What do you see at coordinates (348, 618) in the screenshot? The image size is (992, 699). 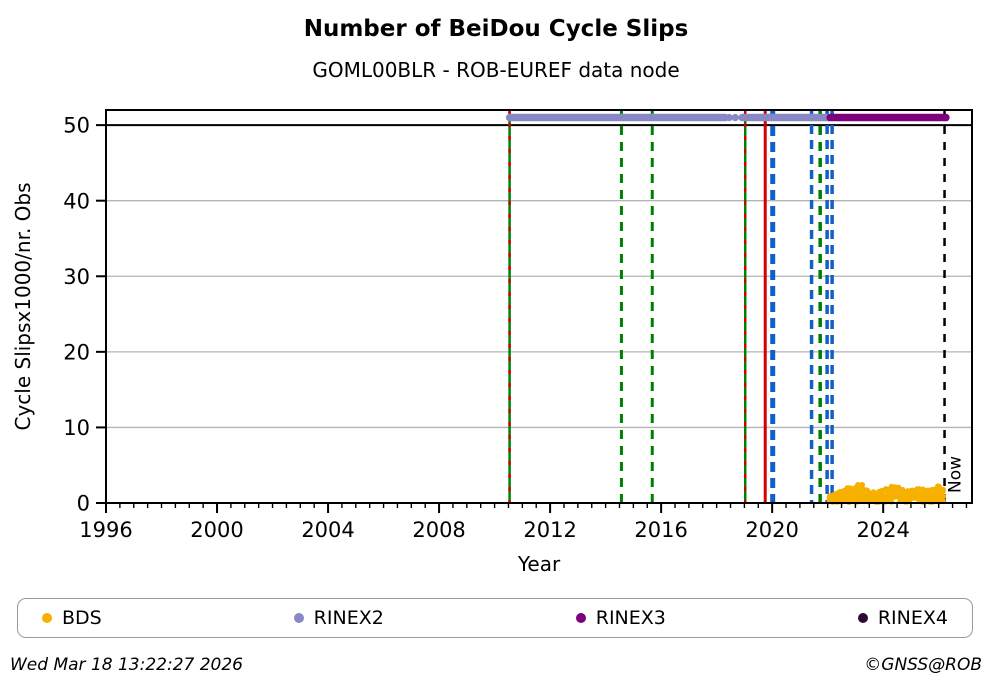 I see `legend-label: RINEX2` at bounding box center [348, 618].